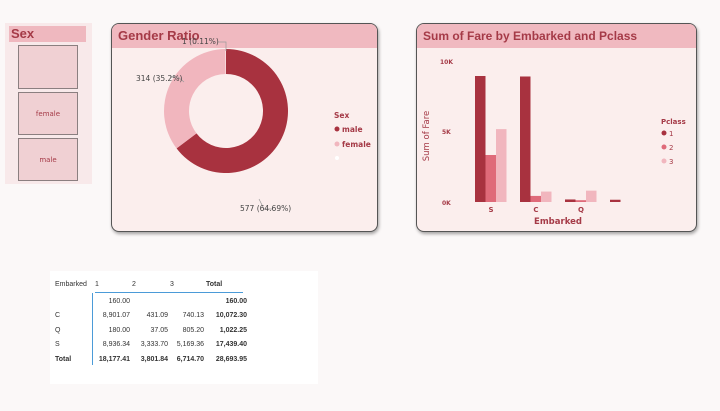 The image size is (720, 411). What do you see at coordinates (558, 222) in the screenshot?
I see `x-axis-label: Embarked` at bounding box center [558, 222].